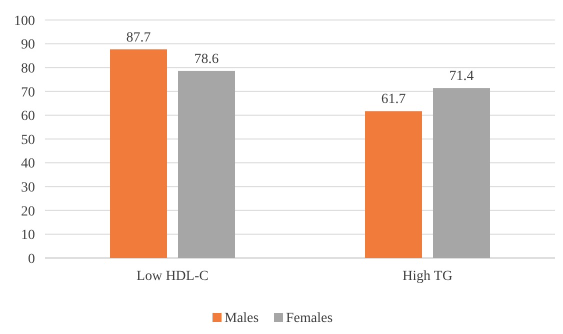 The image size is (563, 334). I want to click on y-tick-label: 80, so click(28, 69).